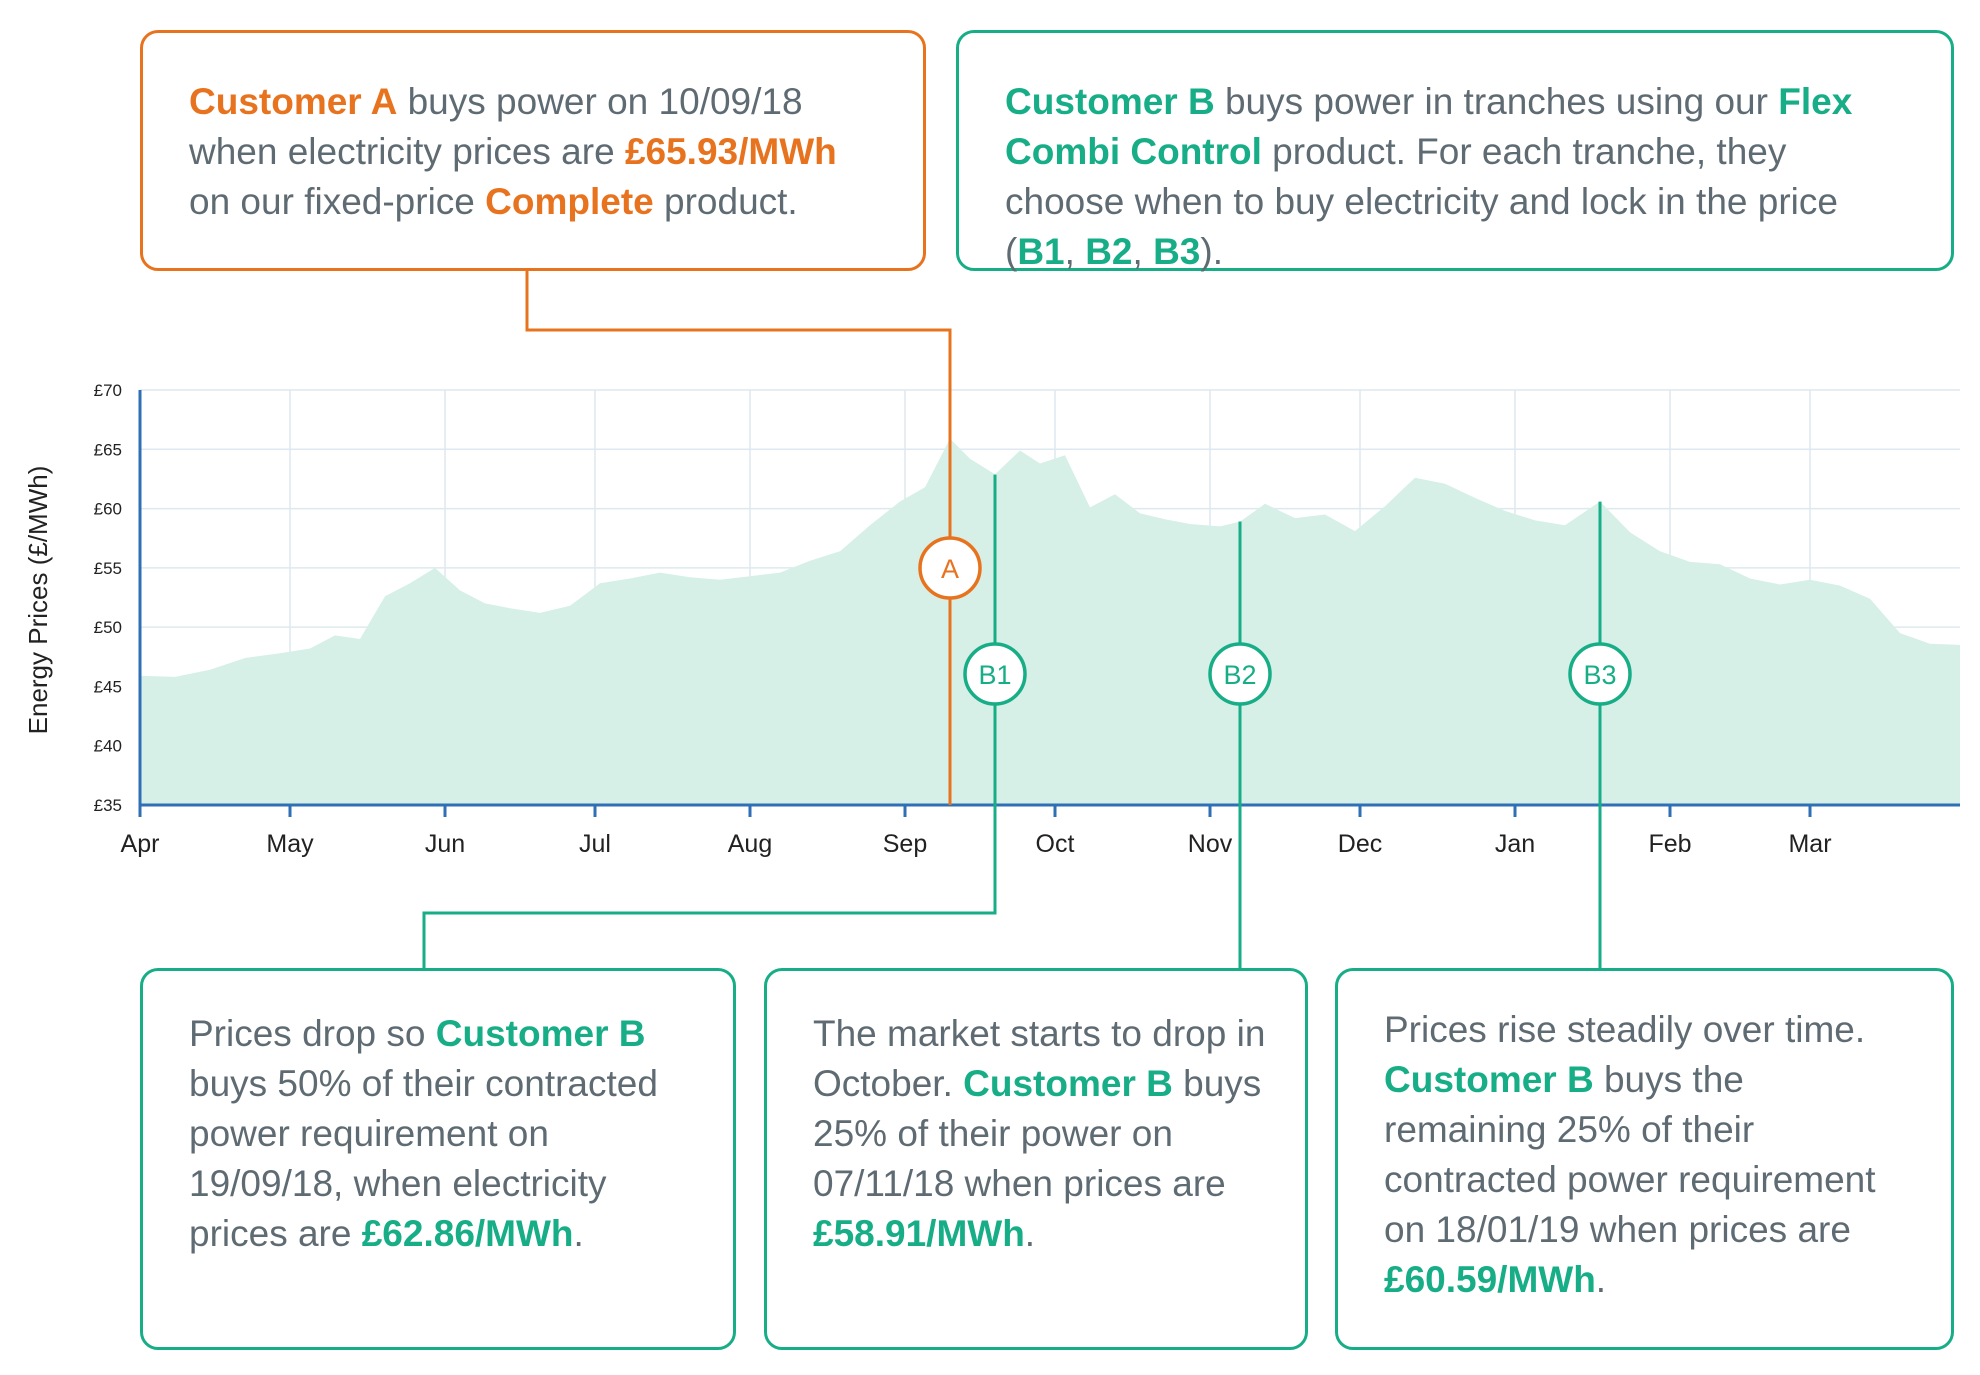  I want to click on y-tick-label: £70, so click(108, 390).